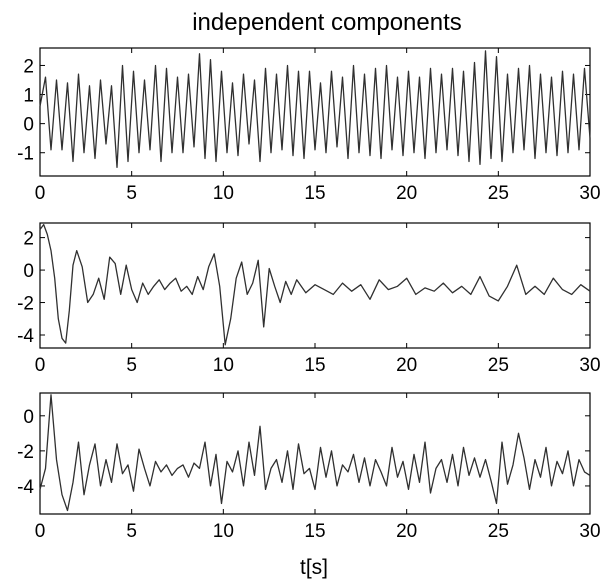 The image size is (601, 584). What do you see at coordinates (28, 96) in the screenshot?
I see `y-tick-label: 1` at bounding box center [28, 96].